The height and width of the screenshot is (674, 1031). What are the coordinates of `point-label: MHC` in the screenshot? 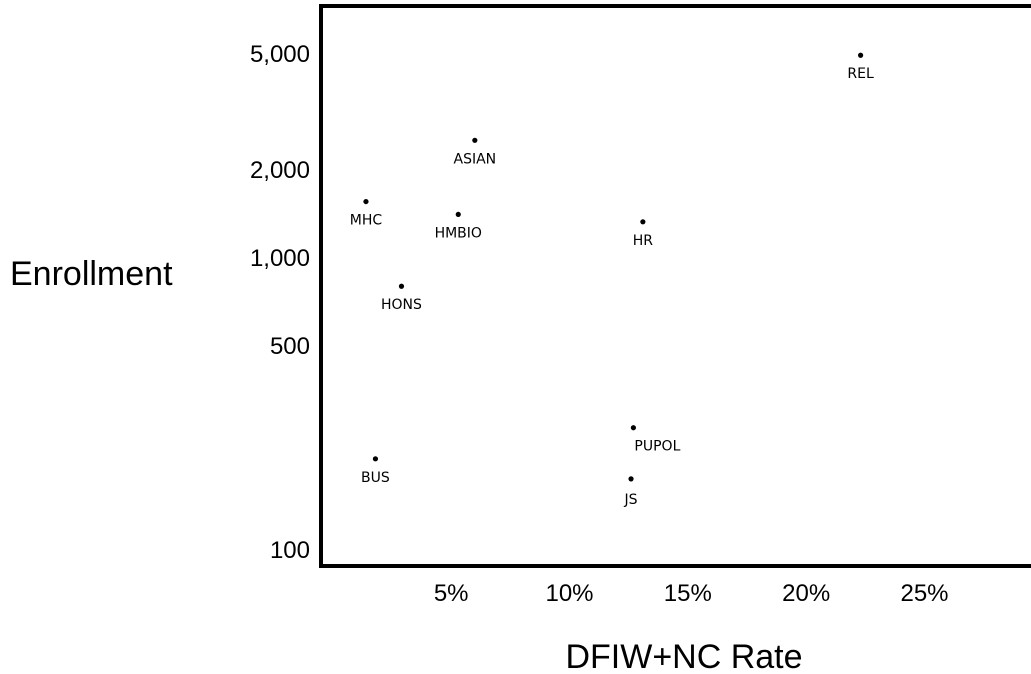 It's located at (366, 221).